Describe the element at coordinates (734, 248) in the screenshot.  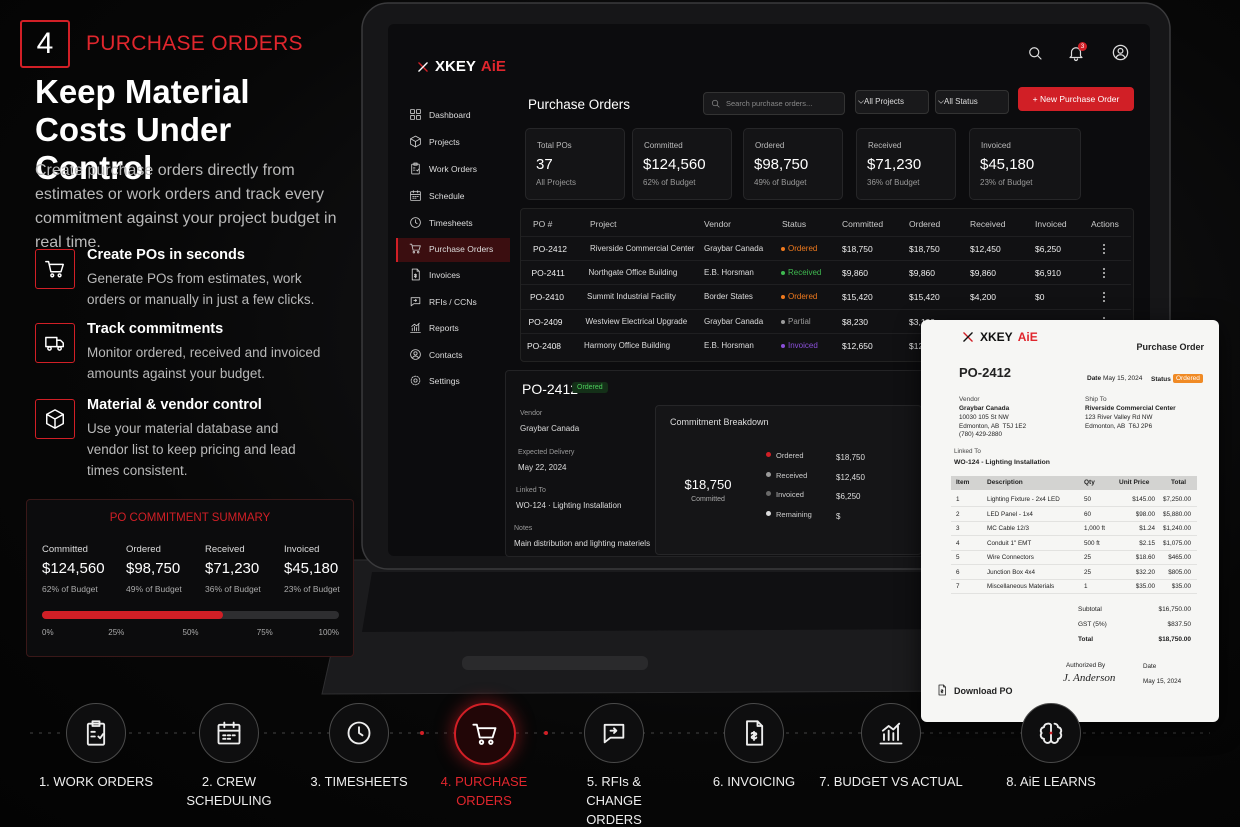
I see `vendor-name: Graybar Canada` at that location.